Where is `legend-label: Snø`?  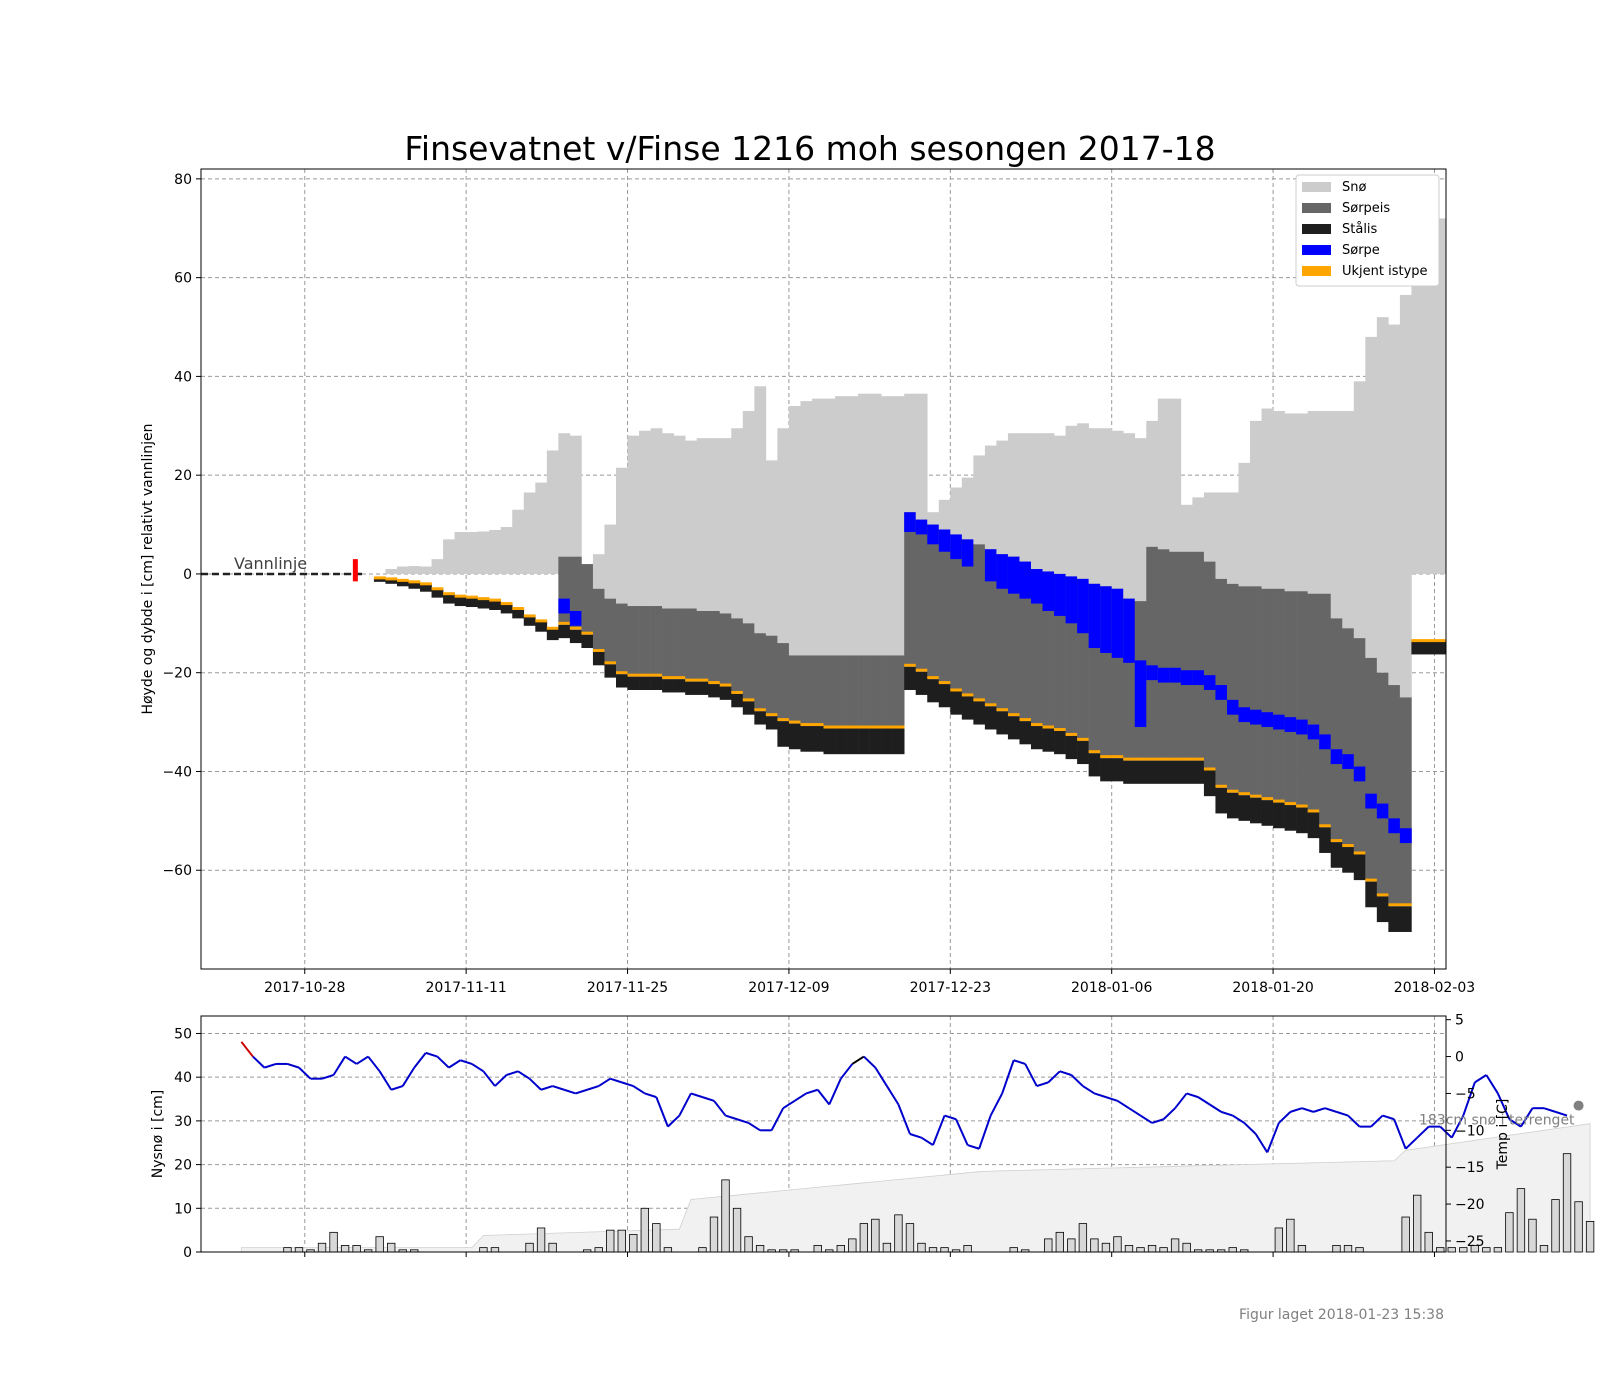 legend-label: Snø is located at coordinates (1354, 187).